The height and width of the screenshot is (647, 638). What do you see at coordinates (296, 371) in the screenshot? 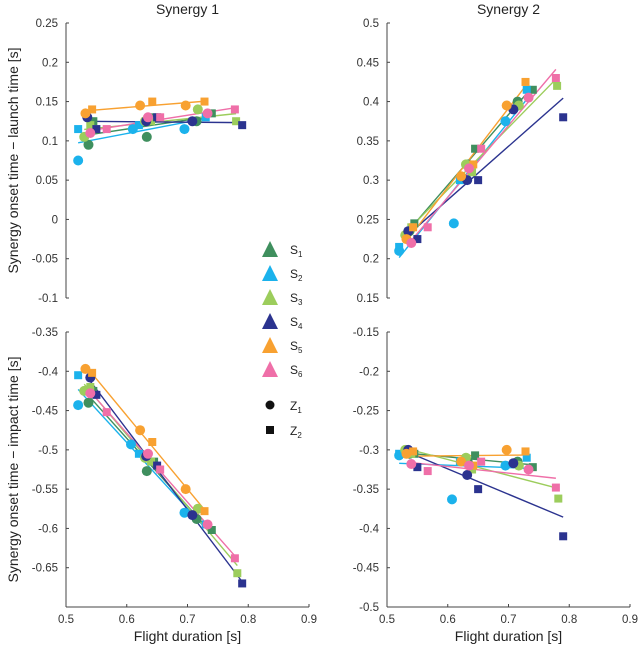
I see `legend-label-s6: S6` at bounding box center [296, 371].